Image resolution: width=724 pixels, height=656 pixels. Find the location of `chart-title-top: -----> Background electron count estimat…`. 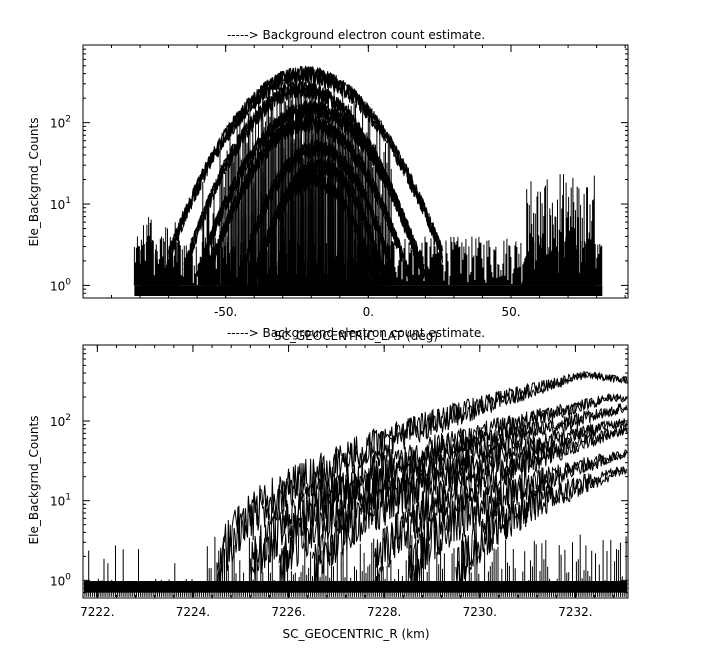

chart-title-top: -----> Background electron count estimat… is located at coordinates (356, 35).